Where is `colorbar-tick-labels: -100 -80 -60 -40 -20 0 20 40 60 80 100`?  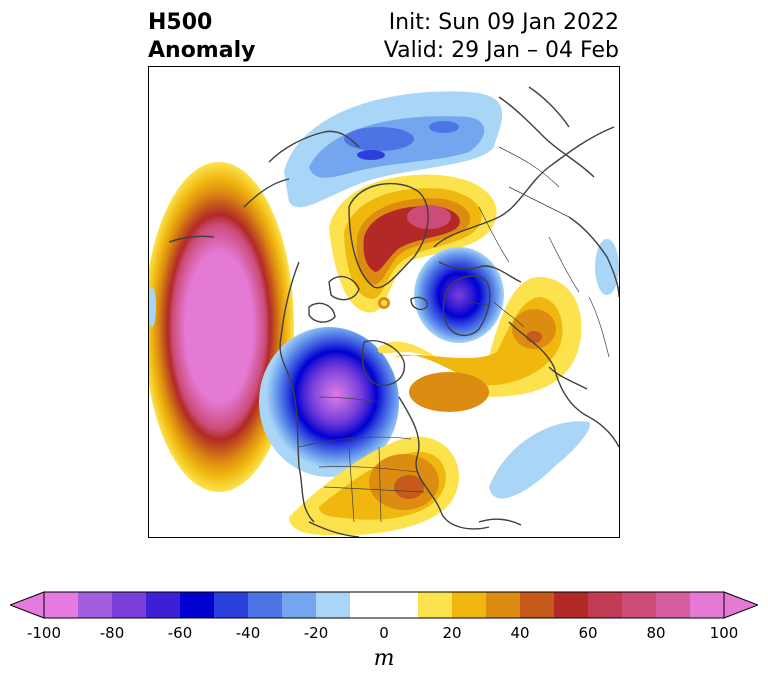
colorbar-tick-labels: -100 -80 -60 -40 -20 0 20 40 60 80 100 is located at coordinates (384, 635).